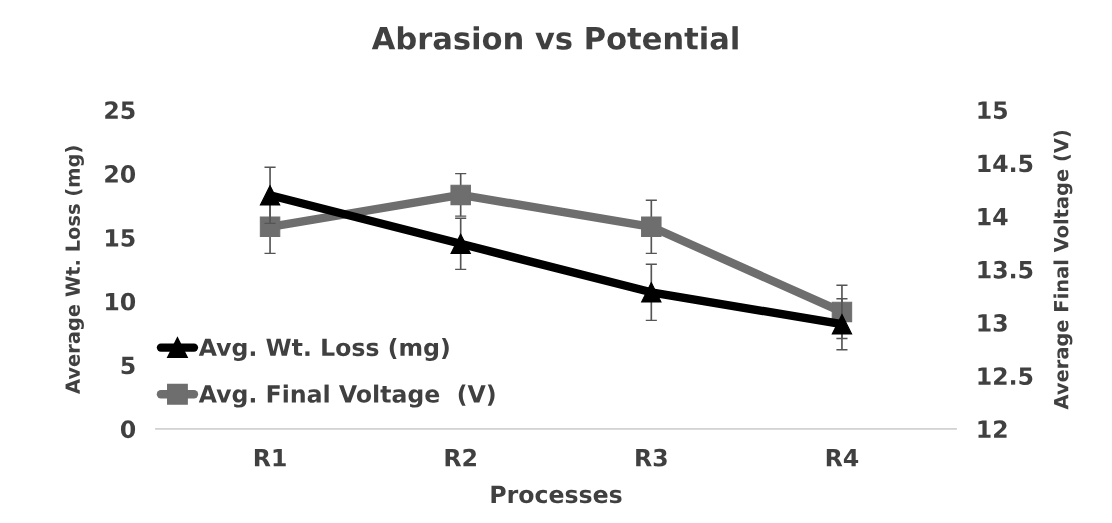 The width and height of the screenshot is (1112, 523). Describe the element at coordinates (1005, 376) in the screenshot. I see `y2-tick-label: 12.5` at that location.